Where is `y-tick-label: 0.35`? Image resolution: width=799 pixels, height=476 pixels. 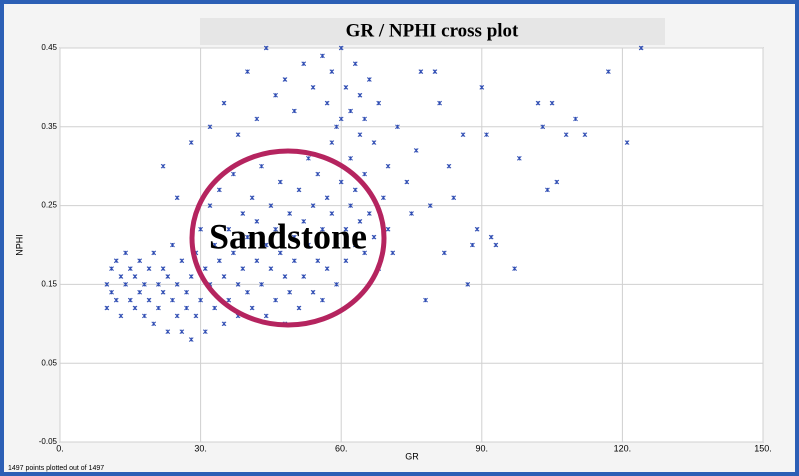 y-tick-label: 0.35 is located at coordinates (49, 126).